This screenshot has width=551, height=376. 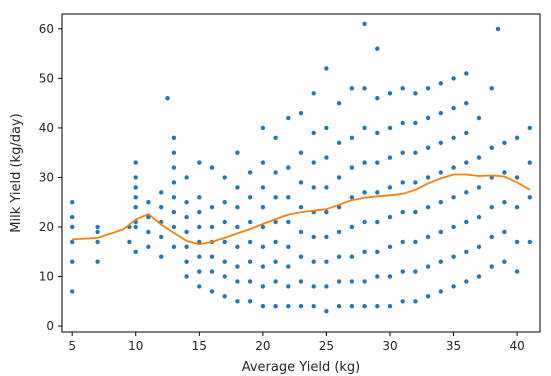 What do you see at coordinates (16, 172) in the screenshot?
I see `y-axis-label: Milk Yield (kg/day)` at bounding box center [16, 172].